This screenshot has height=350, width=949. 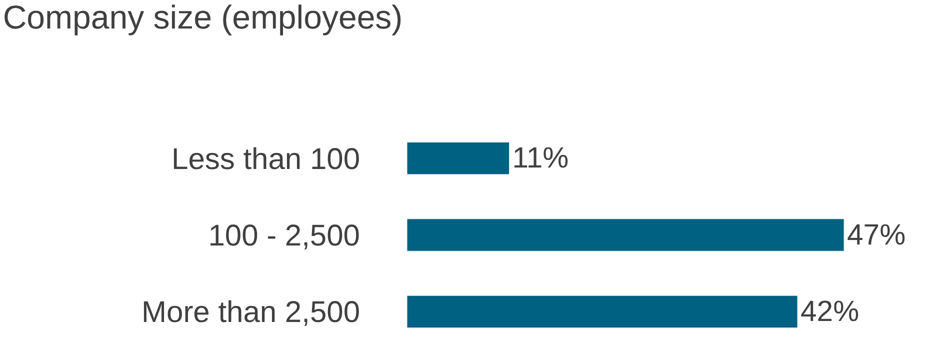 I want to click on chart-title: Company size (employees), so click(x=202, y=18).